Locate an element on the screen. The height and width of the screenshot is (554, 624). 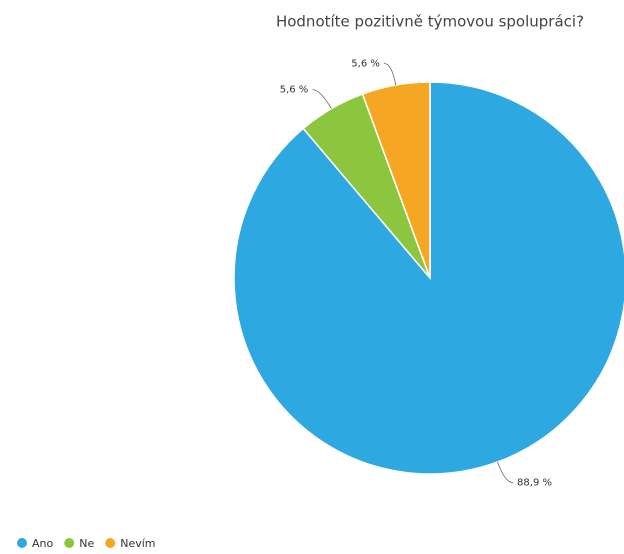
chart-title: Hodnotíte pozitivně týmovou spolupráci? is located at coordinates (430, 22).